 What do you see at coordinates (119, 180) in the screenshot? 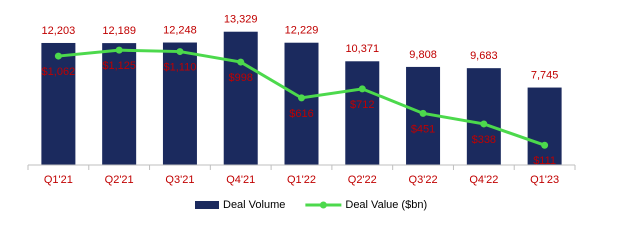
I see `x-tick-label: Q2'21` at bounding box center [119, 180].